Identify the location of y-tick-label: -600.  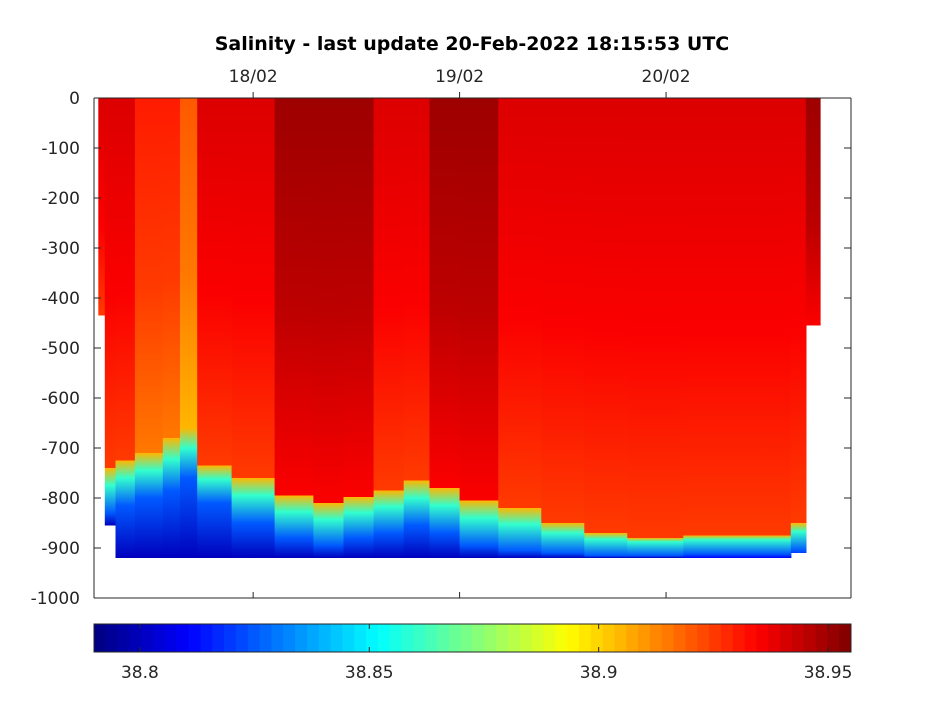
(60, 399).